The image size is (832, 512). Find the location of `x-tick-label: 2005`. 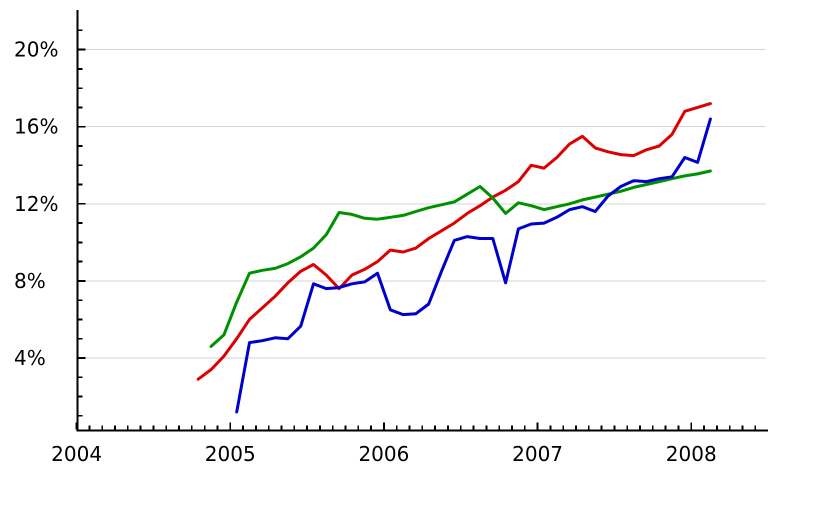

x-tick-label: 2005 is located at coordinates (230, 454).